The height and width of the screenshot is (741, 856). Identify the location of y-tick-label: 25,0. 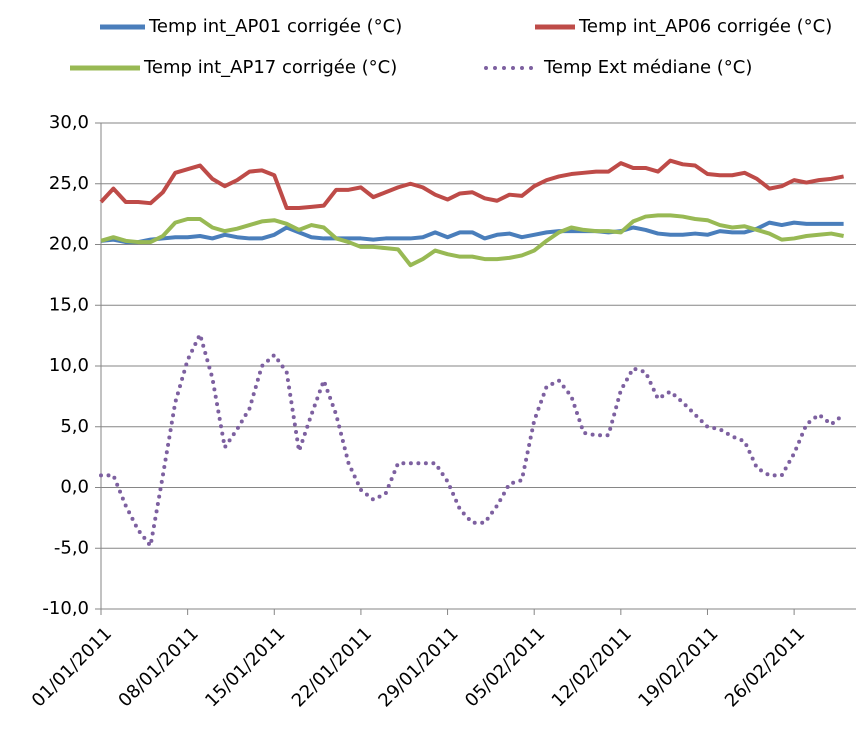
(69, 183).